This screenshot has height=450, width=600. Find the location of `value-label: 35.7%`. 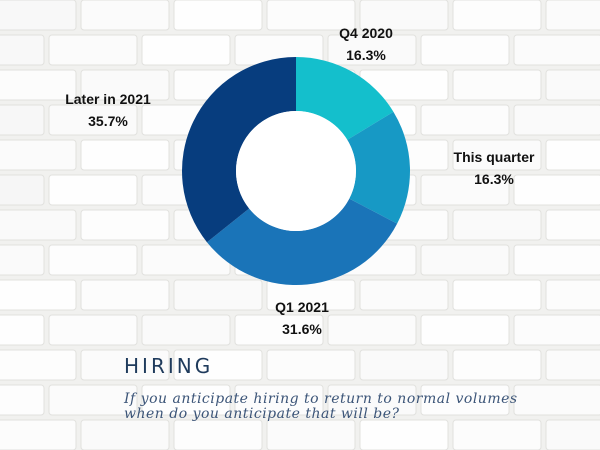

value-label: 35.7% is located at coordinates (108, 121).